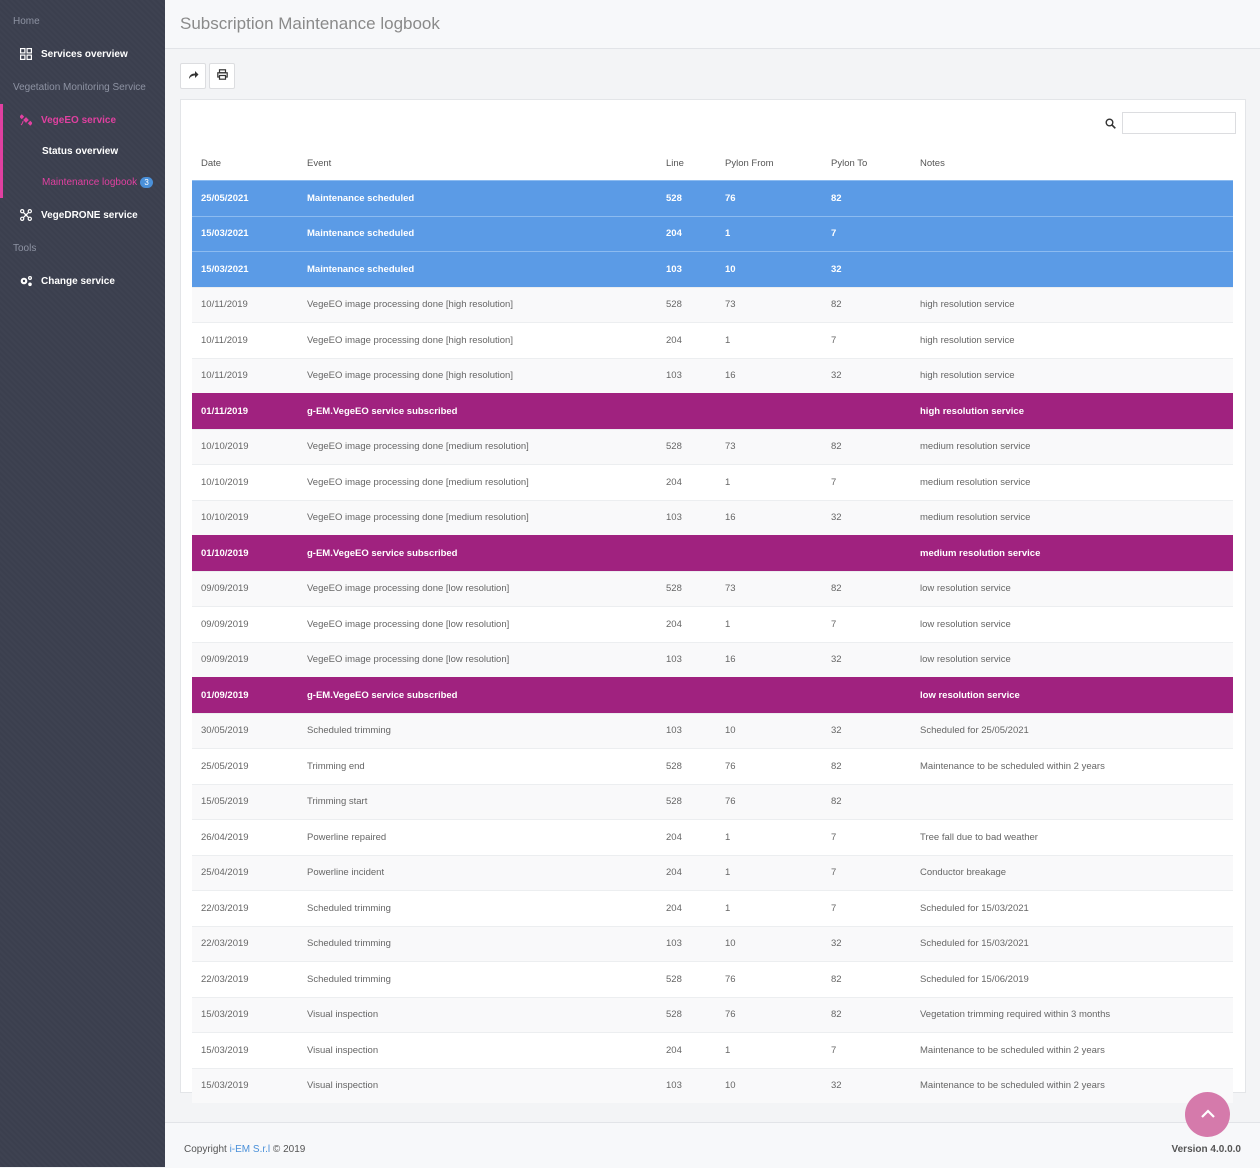 This screenshot has height=1168, width=1260. What do you see at coordinates (245, 872) in the screenshot?
I see `cell-date: 25/04/2019` at bounding box center [245, 872].